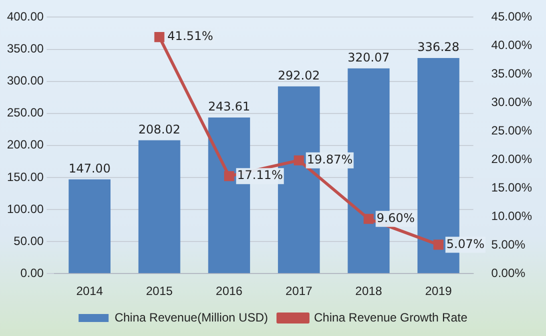 The image size is (546, 336). What do you see at coordinates (438, 47) in the screenshot?
I see `data-label: 336.28` at bounding box center [438, 47].